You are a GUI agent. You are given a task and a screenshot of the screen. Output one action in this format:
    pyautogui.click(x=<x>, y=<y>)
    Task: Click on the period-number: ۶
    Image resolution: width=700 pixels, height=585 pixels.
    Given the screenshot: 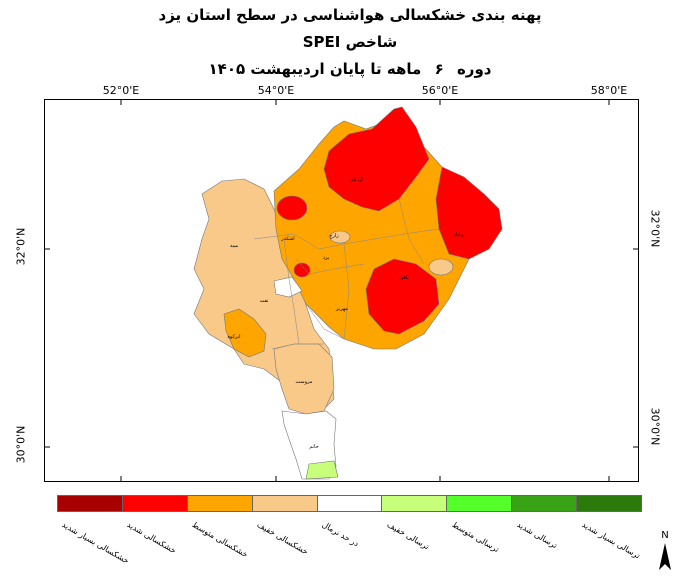 What is the action you would take?
    pyautogui.click(x=439, y=69)
    